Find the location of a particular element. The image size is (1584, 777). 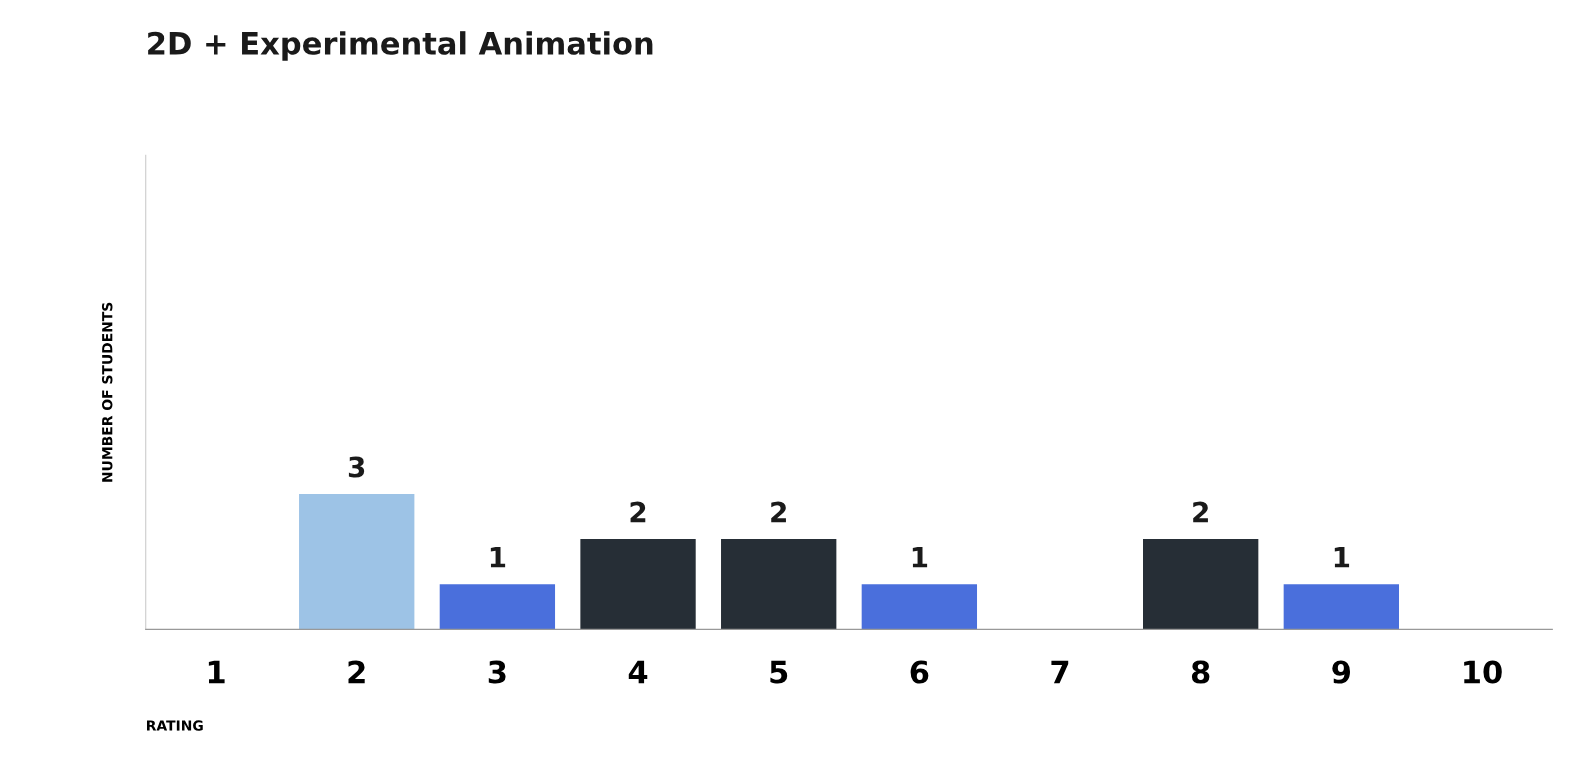

x-tick-label: 10 is located at coordinates (1483, 672).